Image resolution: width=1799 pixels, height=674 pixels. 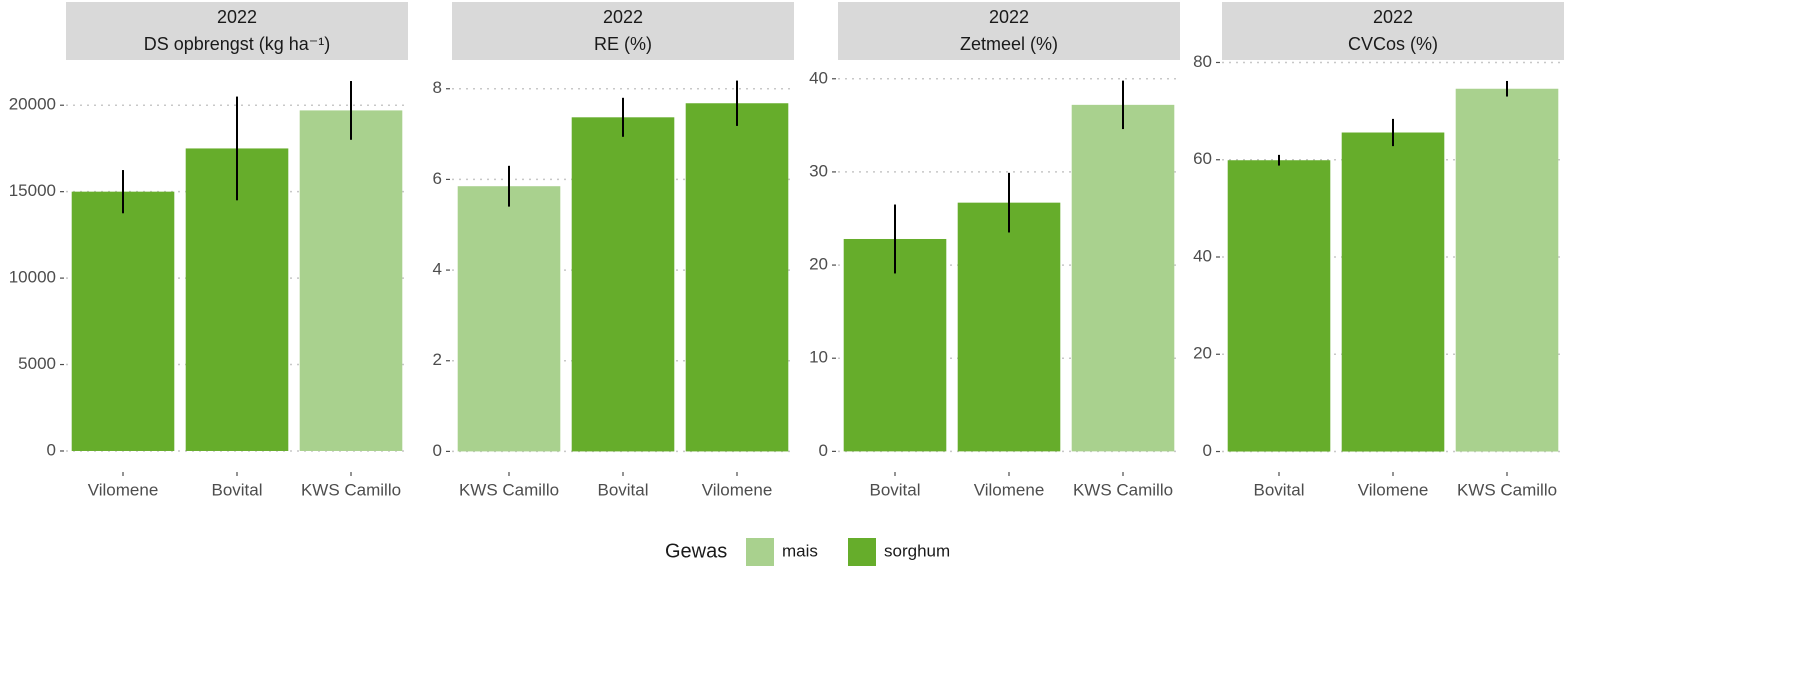 I want to click on strip: 2022 DS opbrengst (kg ha⁻¹), so click(x=237, y=31).